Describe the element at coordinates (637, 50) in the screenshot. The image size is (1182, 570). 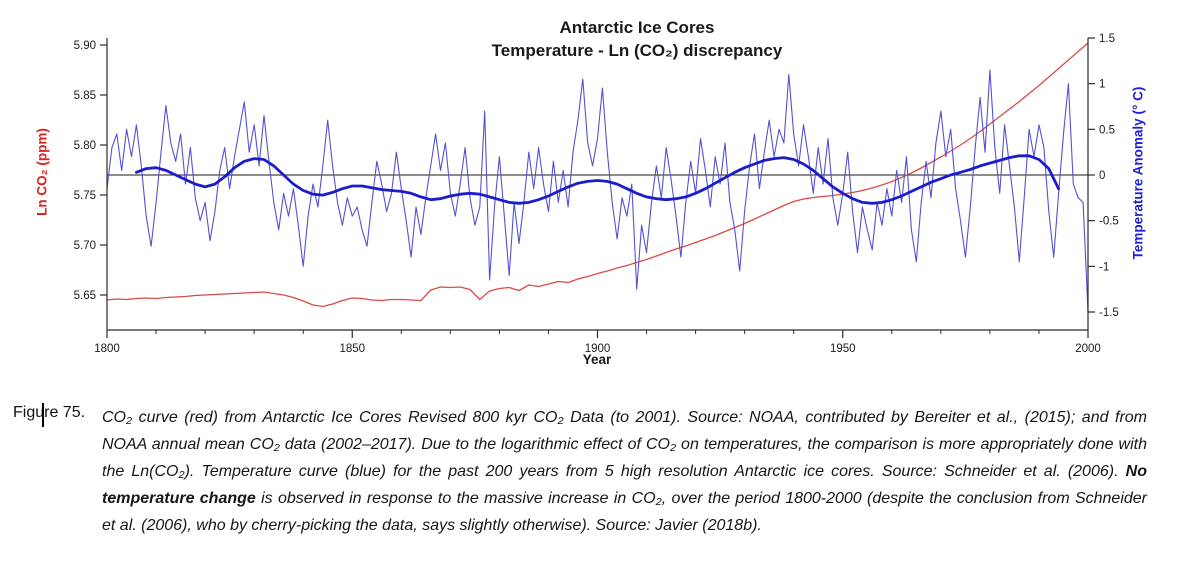
I see `chart-title-line2: Temperature - Ln (CO₂) discrepancy` at that location.